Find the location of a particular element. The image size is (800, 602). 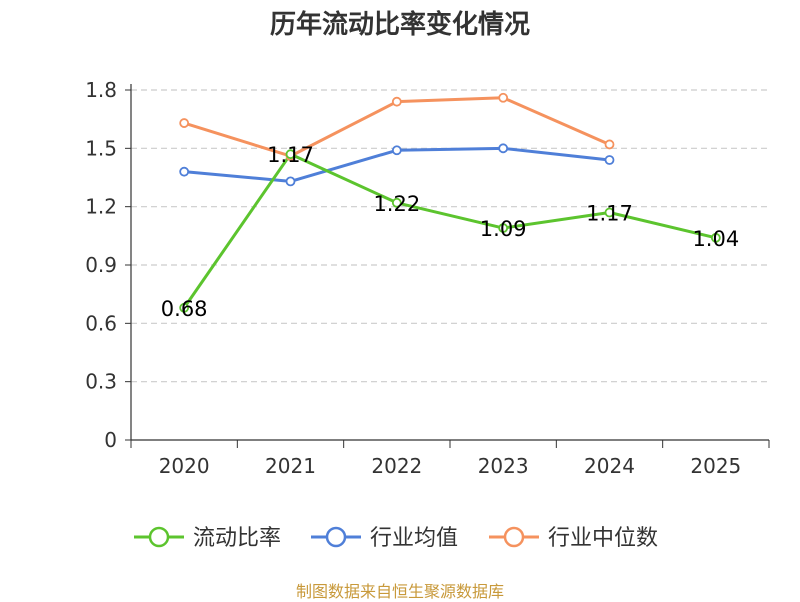

data-label: 1.22 is located at coordinates (396, 204).